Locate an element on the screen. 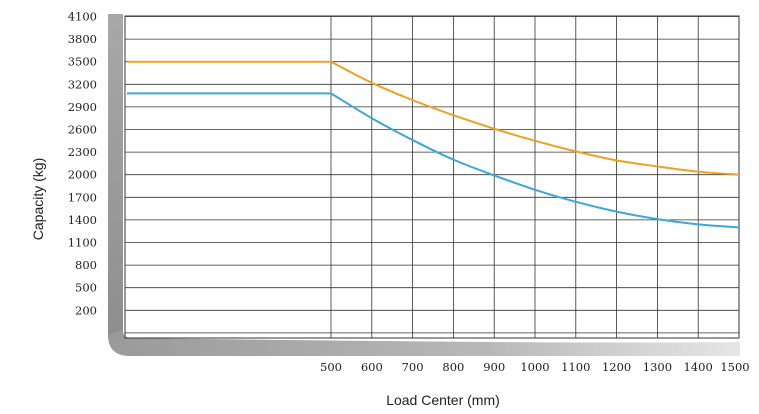 The width and height of the screenshot is (759, 414). y-tick-label: 200 is located at coordinates (86, 310).